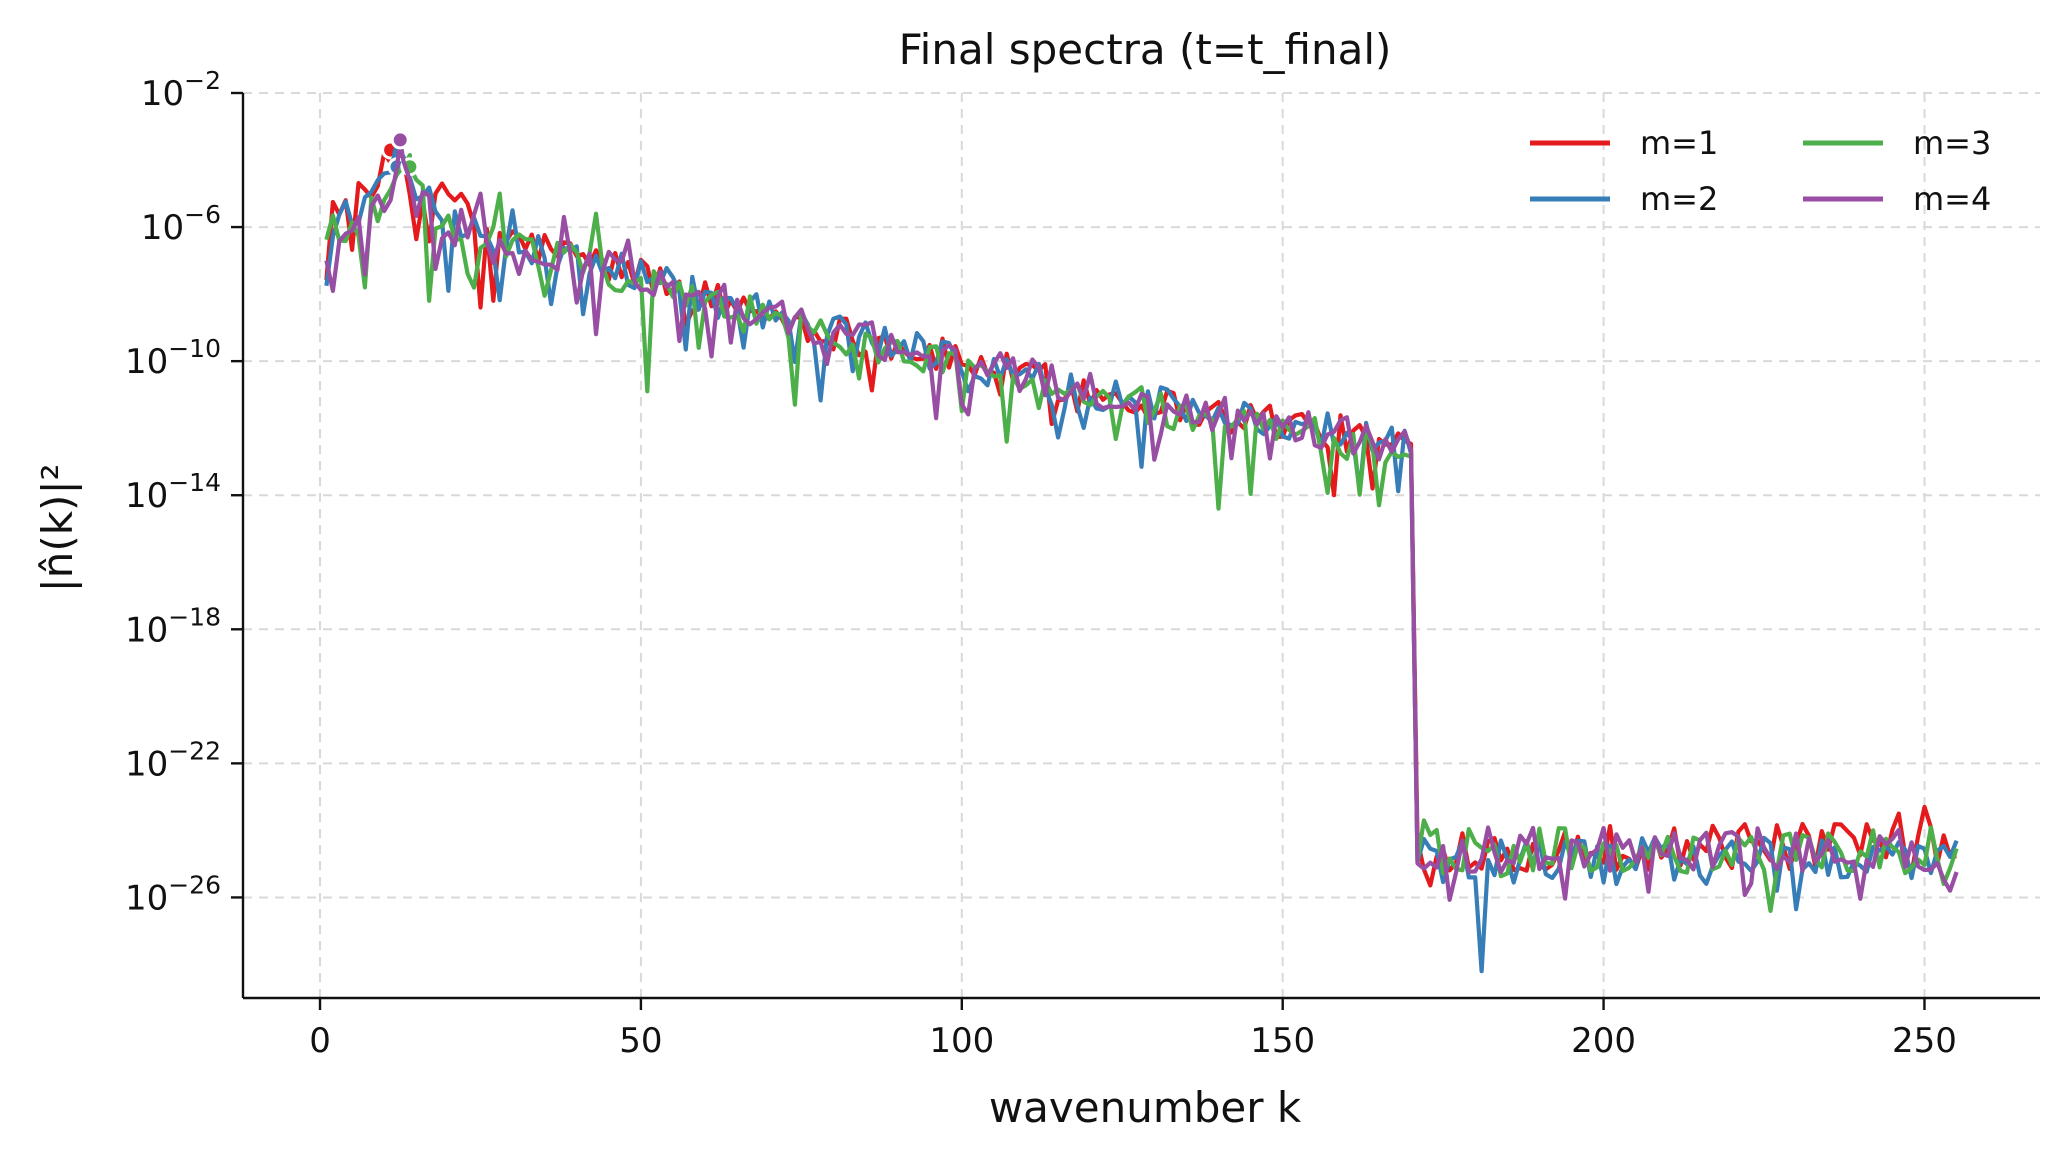  Describe the element at coordinates (181, 90) in the screenshot. I see `y-tick-label: 10⁻²` at that location.